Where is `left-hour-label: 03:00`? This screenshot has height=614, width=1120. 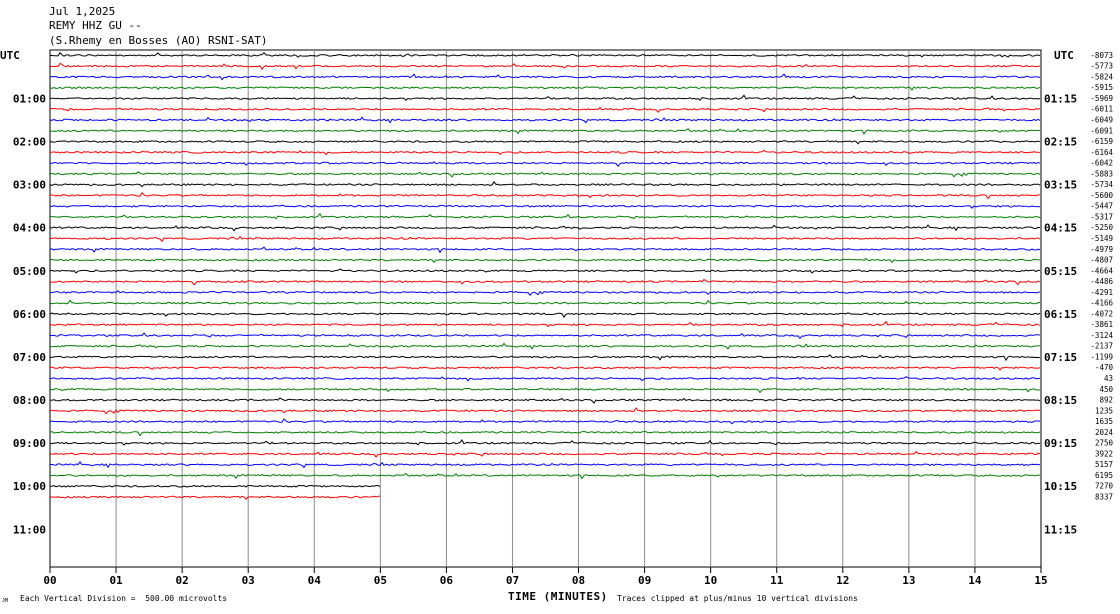
left-hour-label: 03:00 is located at coordinates (29, 185).